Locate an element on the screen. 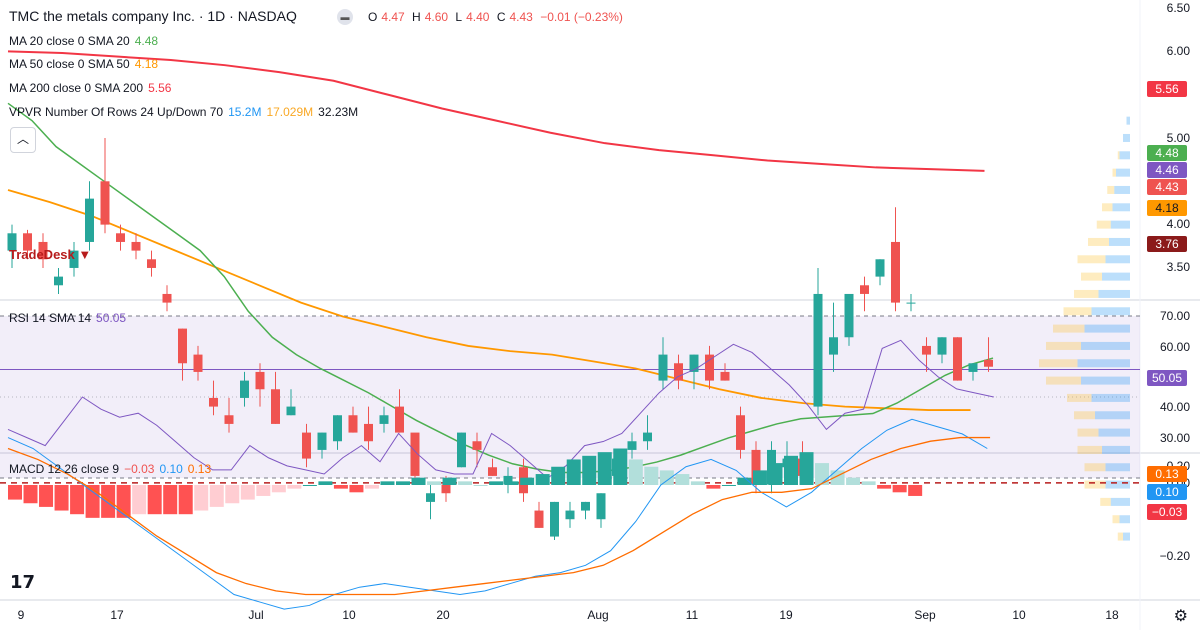 The width and height of the screenshot is (1200, 630). macd-pill: 0.10 is located at coordinates (1167, 492).